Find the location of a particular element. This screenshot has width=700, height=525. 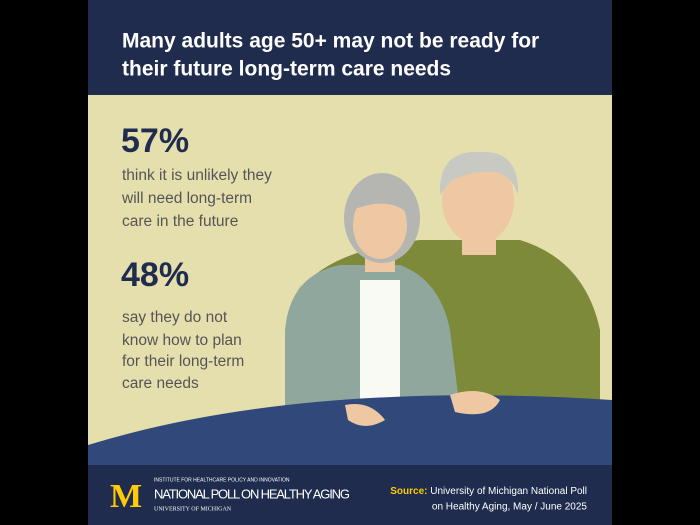

footer-band is located at coordinates (350, 495).